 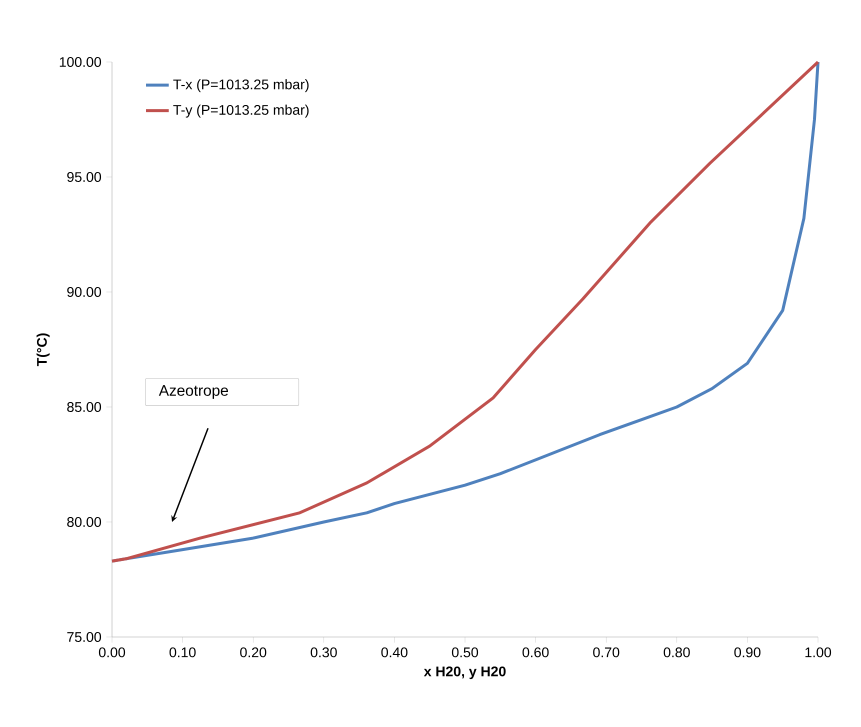 What do you see at coordinates (193, 392) in the screenshot?
I see `annotation: Azeotrope` at bounding box center [193, 392].